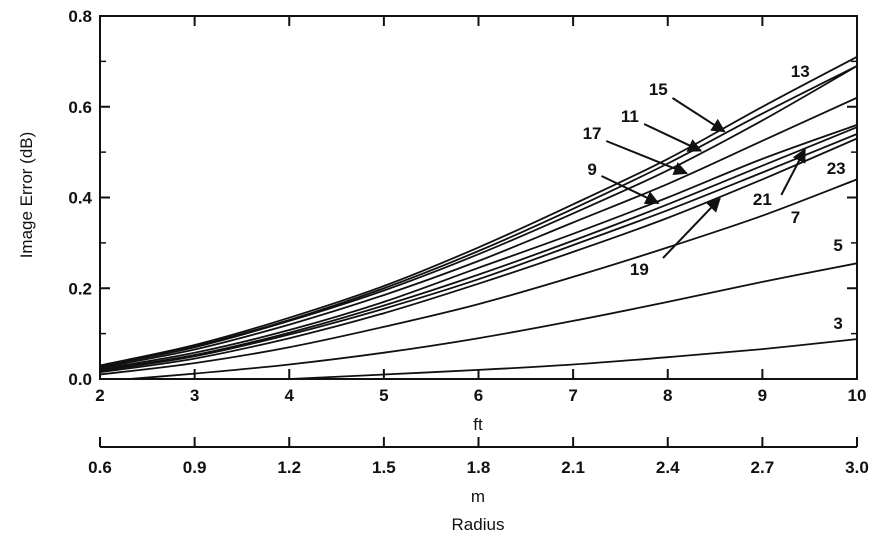 The image size is (880, 541). What do you see at coordinates (80, 198) in the screenshot?
I see `y-tick-label: 0.4` at bounding box center [80, 198].